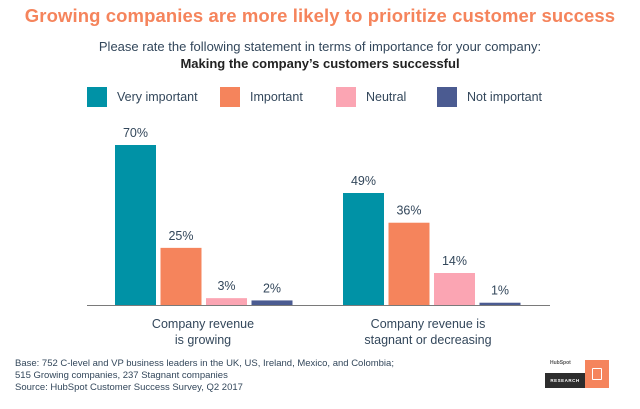 The width and height of the screenshot is (640, 409). What do you see at coordinates (454, 289) in the screenshot?
I see `bar-stagnant-neutral` at bounding box center [454, 289].